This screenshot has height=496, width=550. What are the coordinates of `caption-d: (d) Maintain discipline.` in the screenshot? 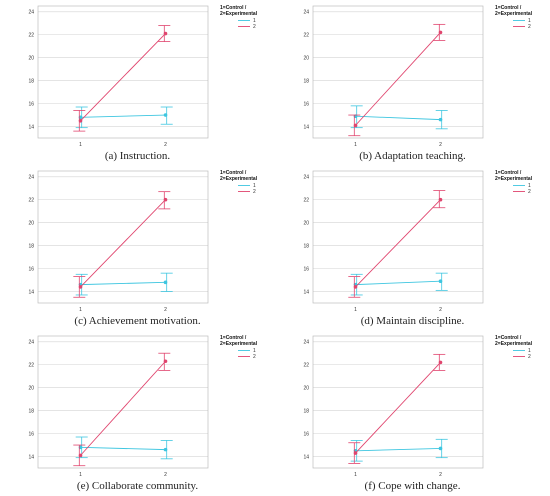 It's located at (412, 321).